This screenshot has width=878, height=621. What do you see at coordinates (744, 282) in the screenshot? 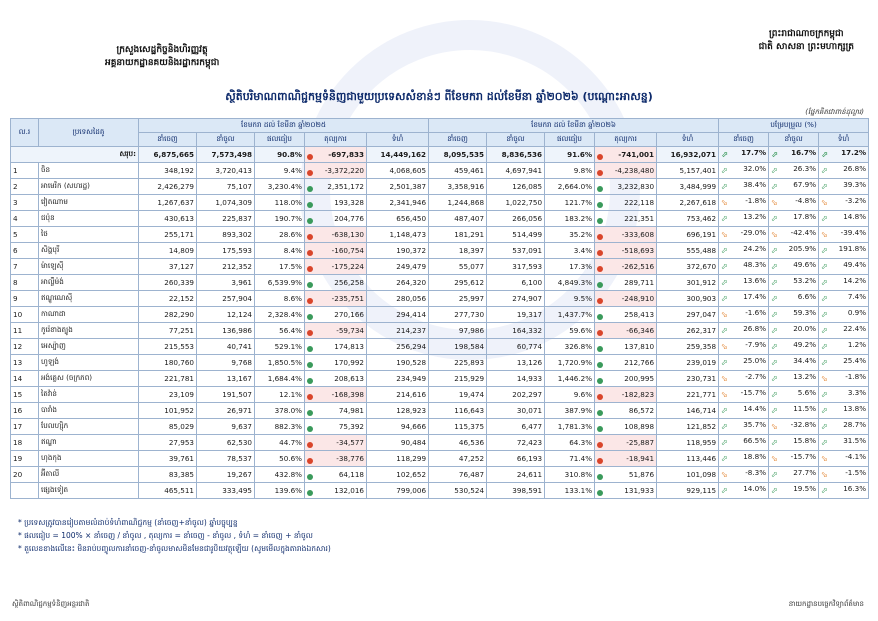
I see `cell: ⬀ 13.6%` at bounding box center [744, 282].